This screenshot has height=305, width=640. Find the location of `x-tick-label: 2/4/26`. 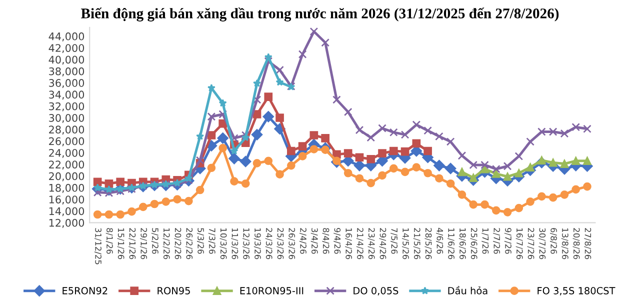

x-tick-label: 2/4/26 is located at coordinates (302, 241).